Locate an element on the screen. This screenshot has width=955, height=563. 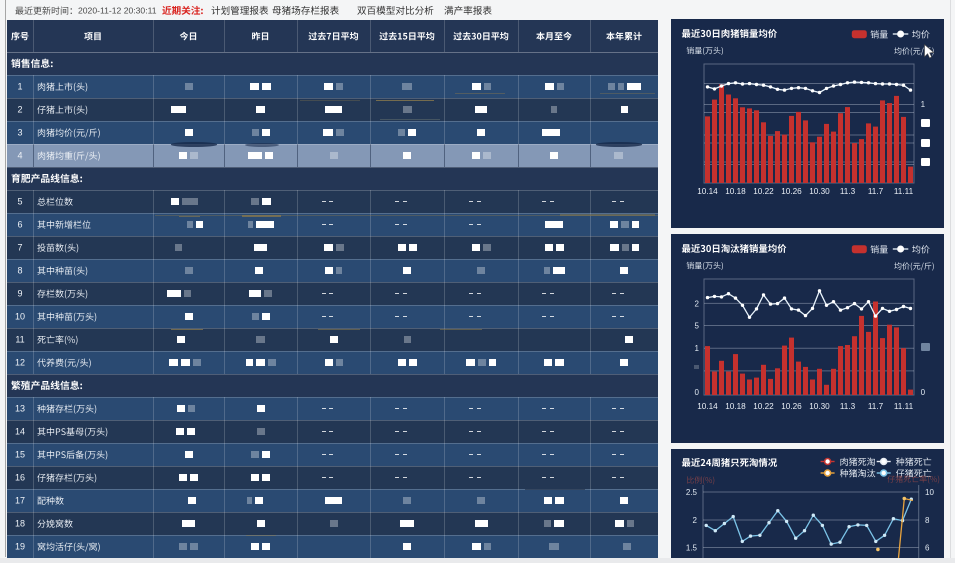
svg-text: 2.5 is located at coordinates (692, 492).